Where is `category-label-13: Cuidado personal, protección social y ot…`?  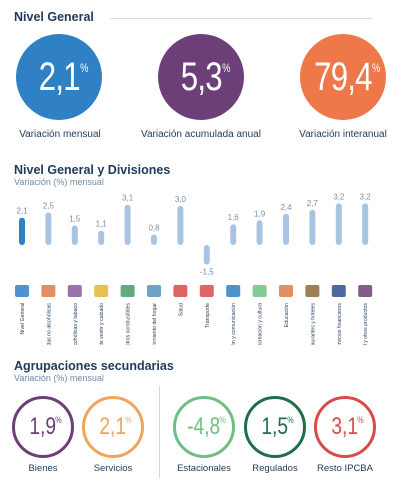
category-label-13: Cuidado personal, protección social y ot… is located at coordinates (366, 324).